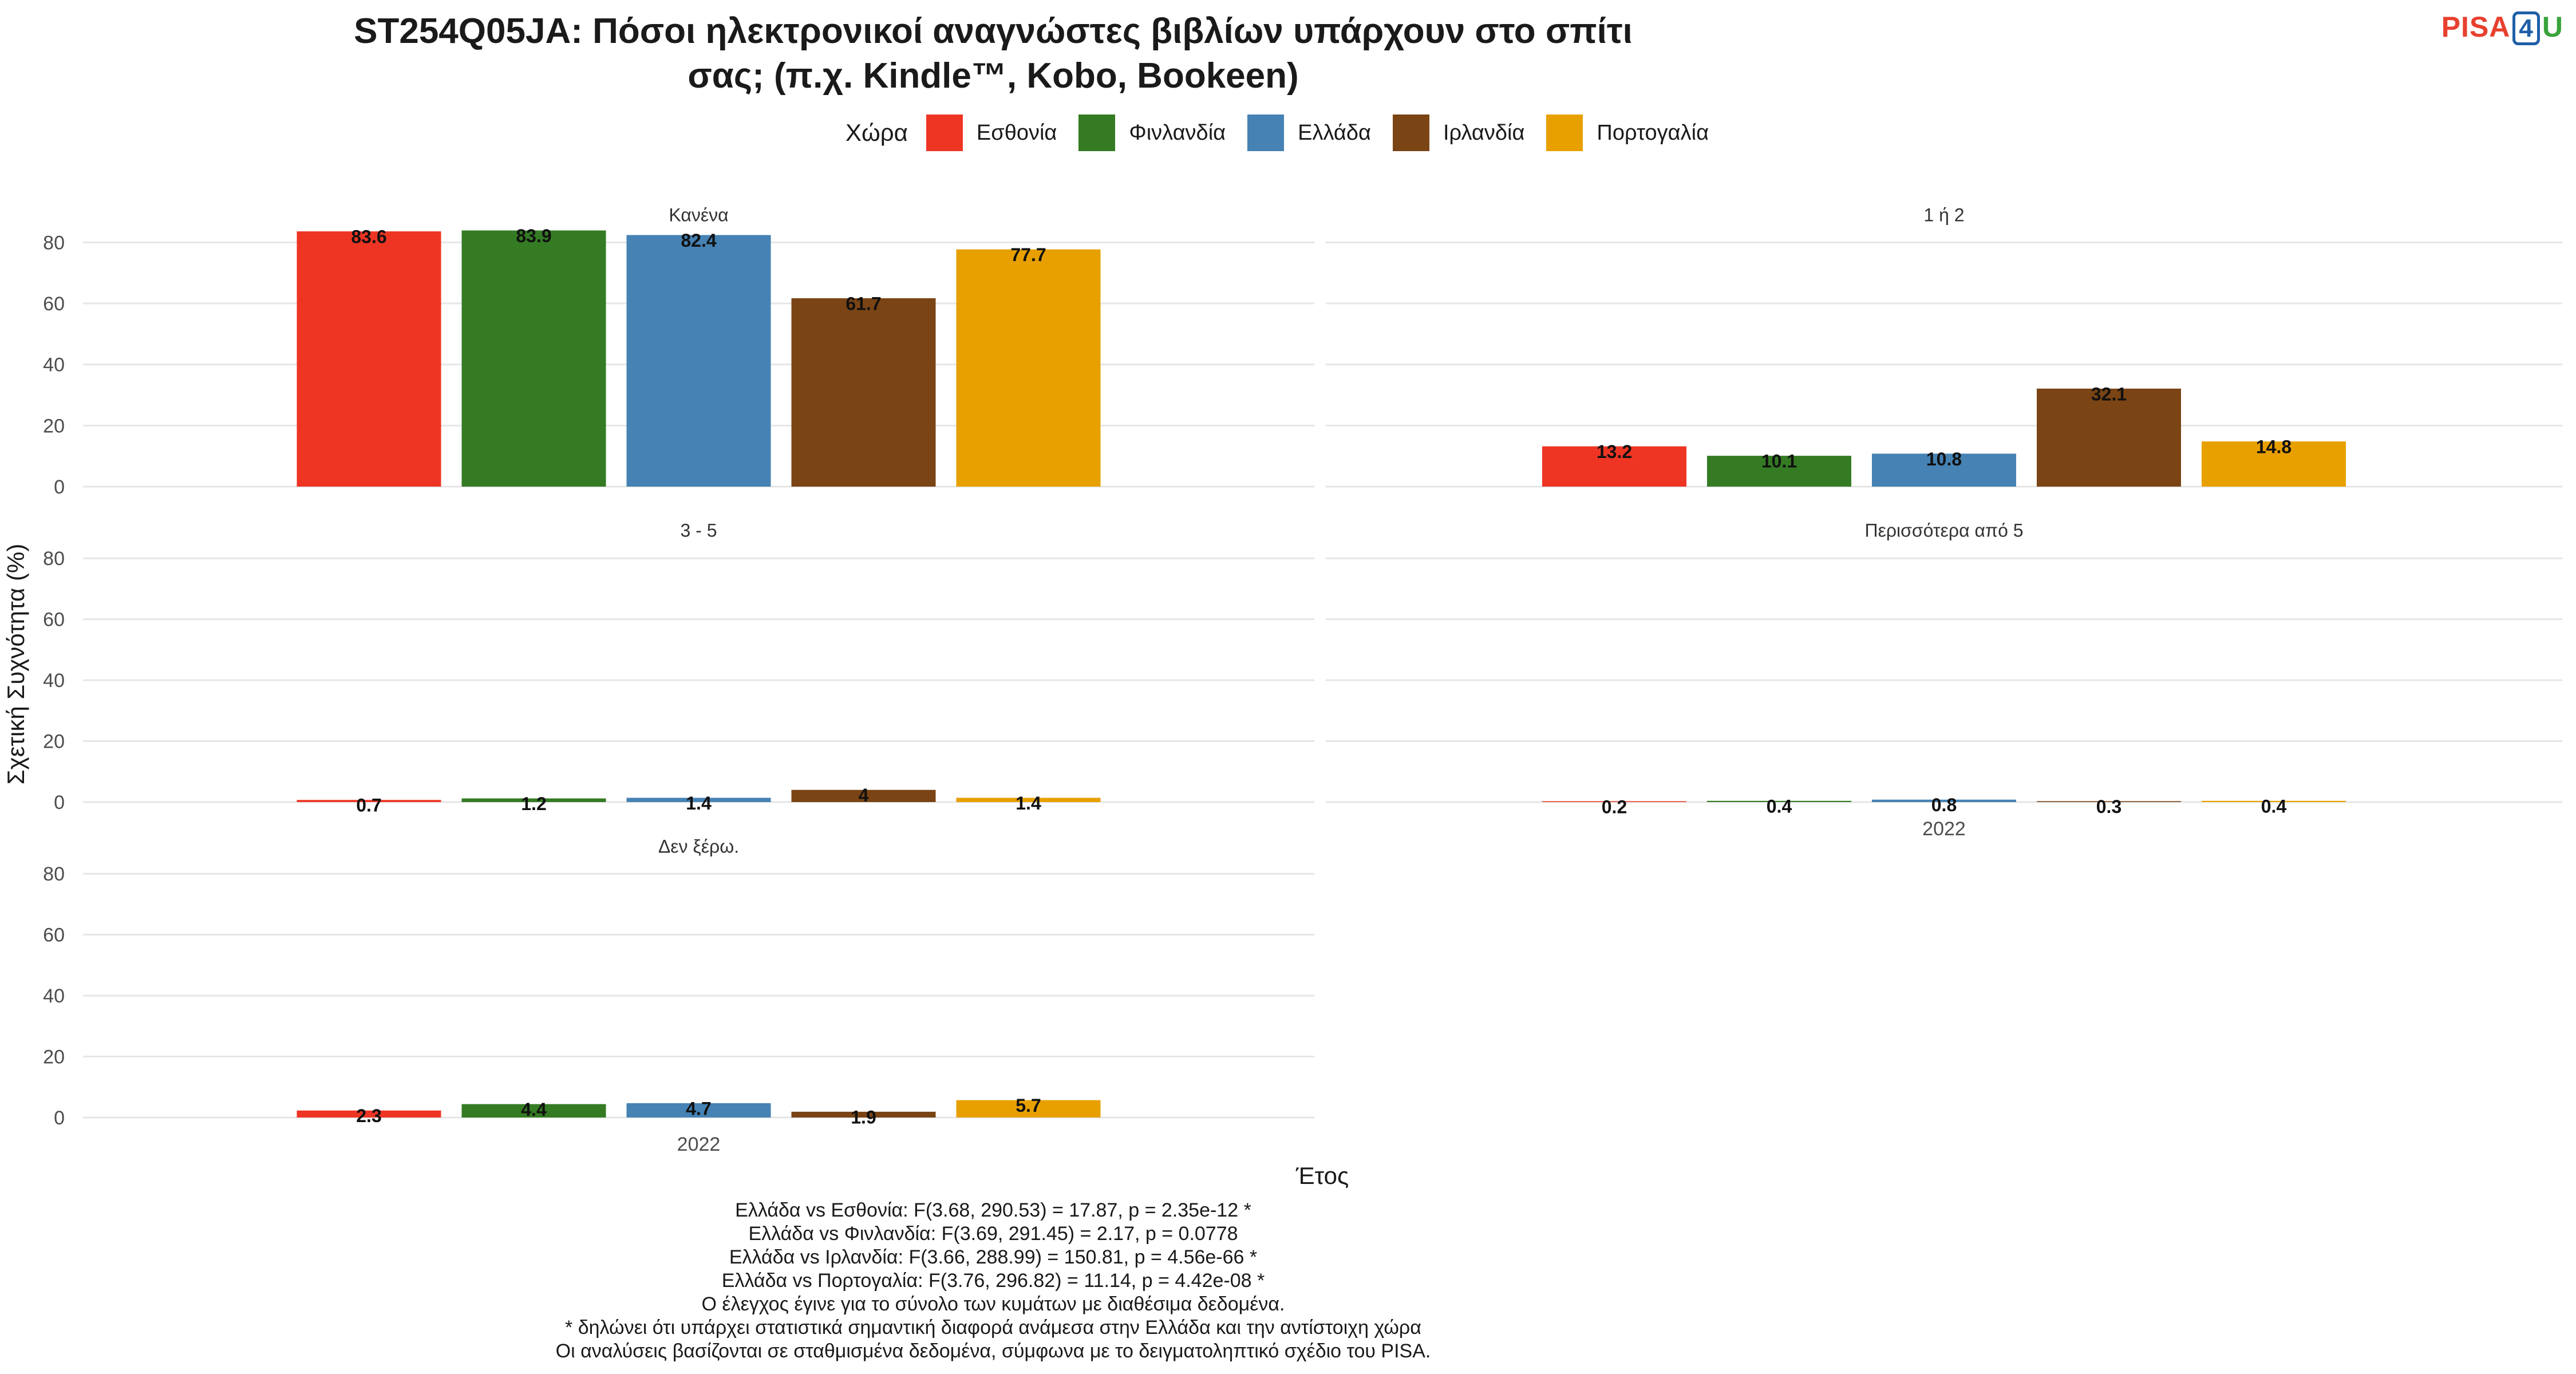 This screenshot has width=2576, height=1374. I want to click on panel-3-y-tick-label: 20, so click(54, 742).